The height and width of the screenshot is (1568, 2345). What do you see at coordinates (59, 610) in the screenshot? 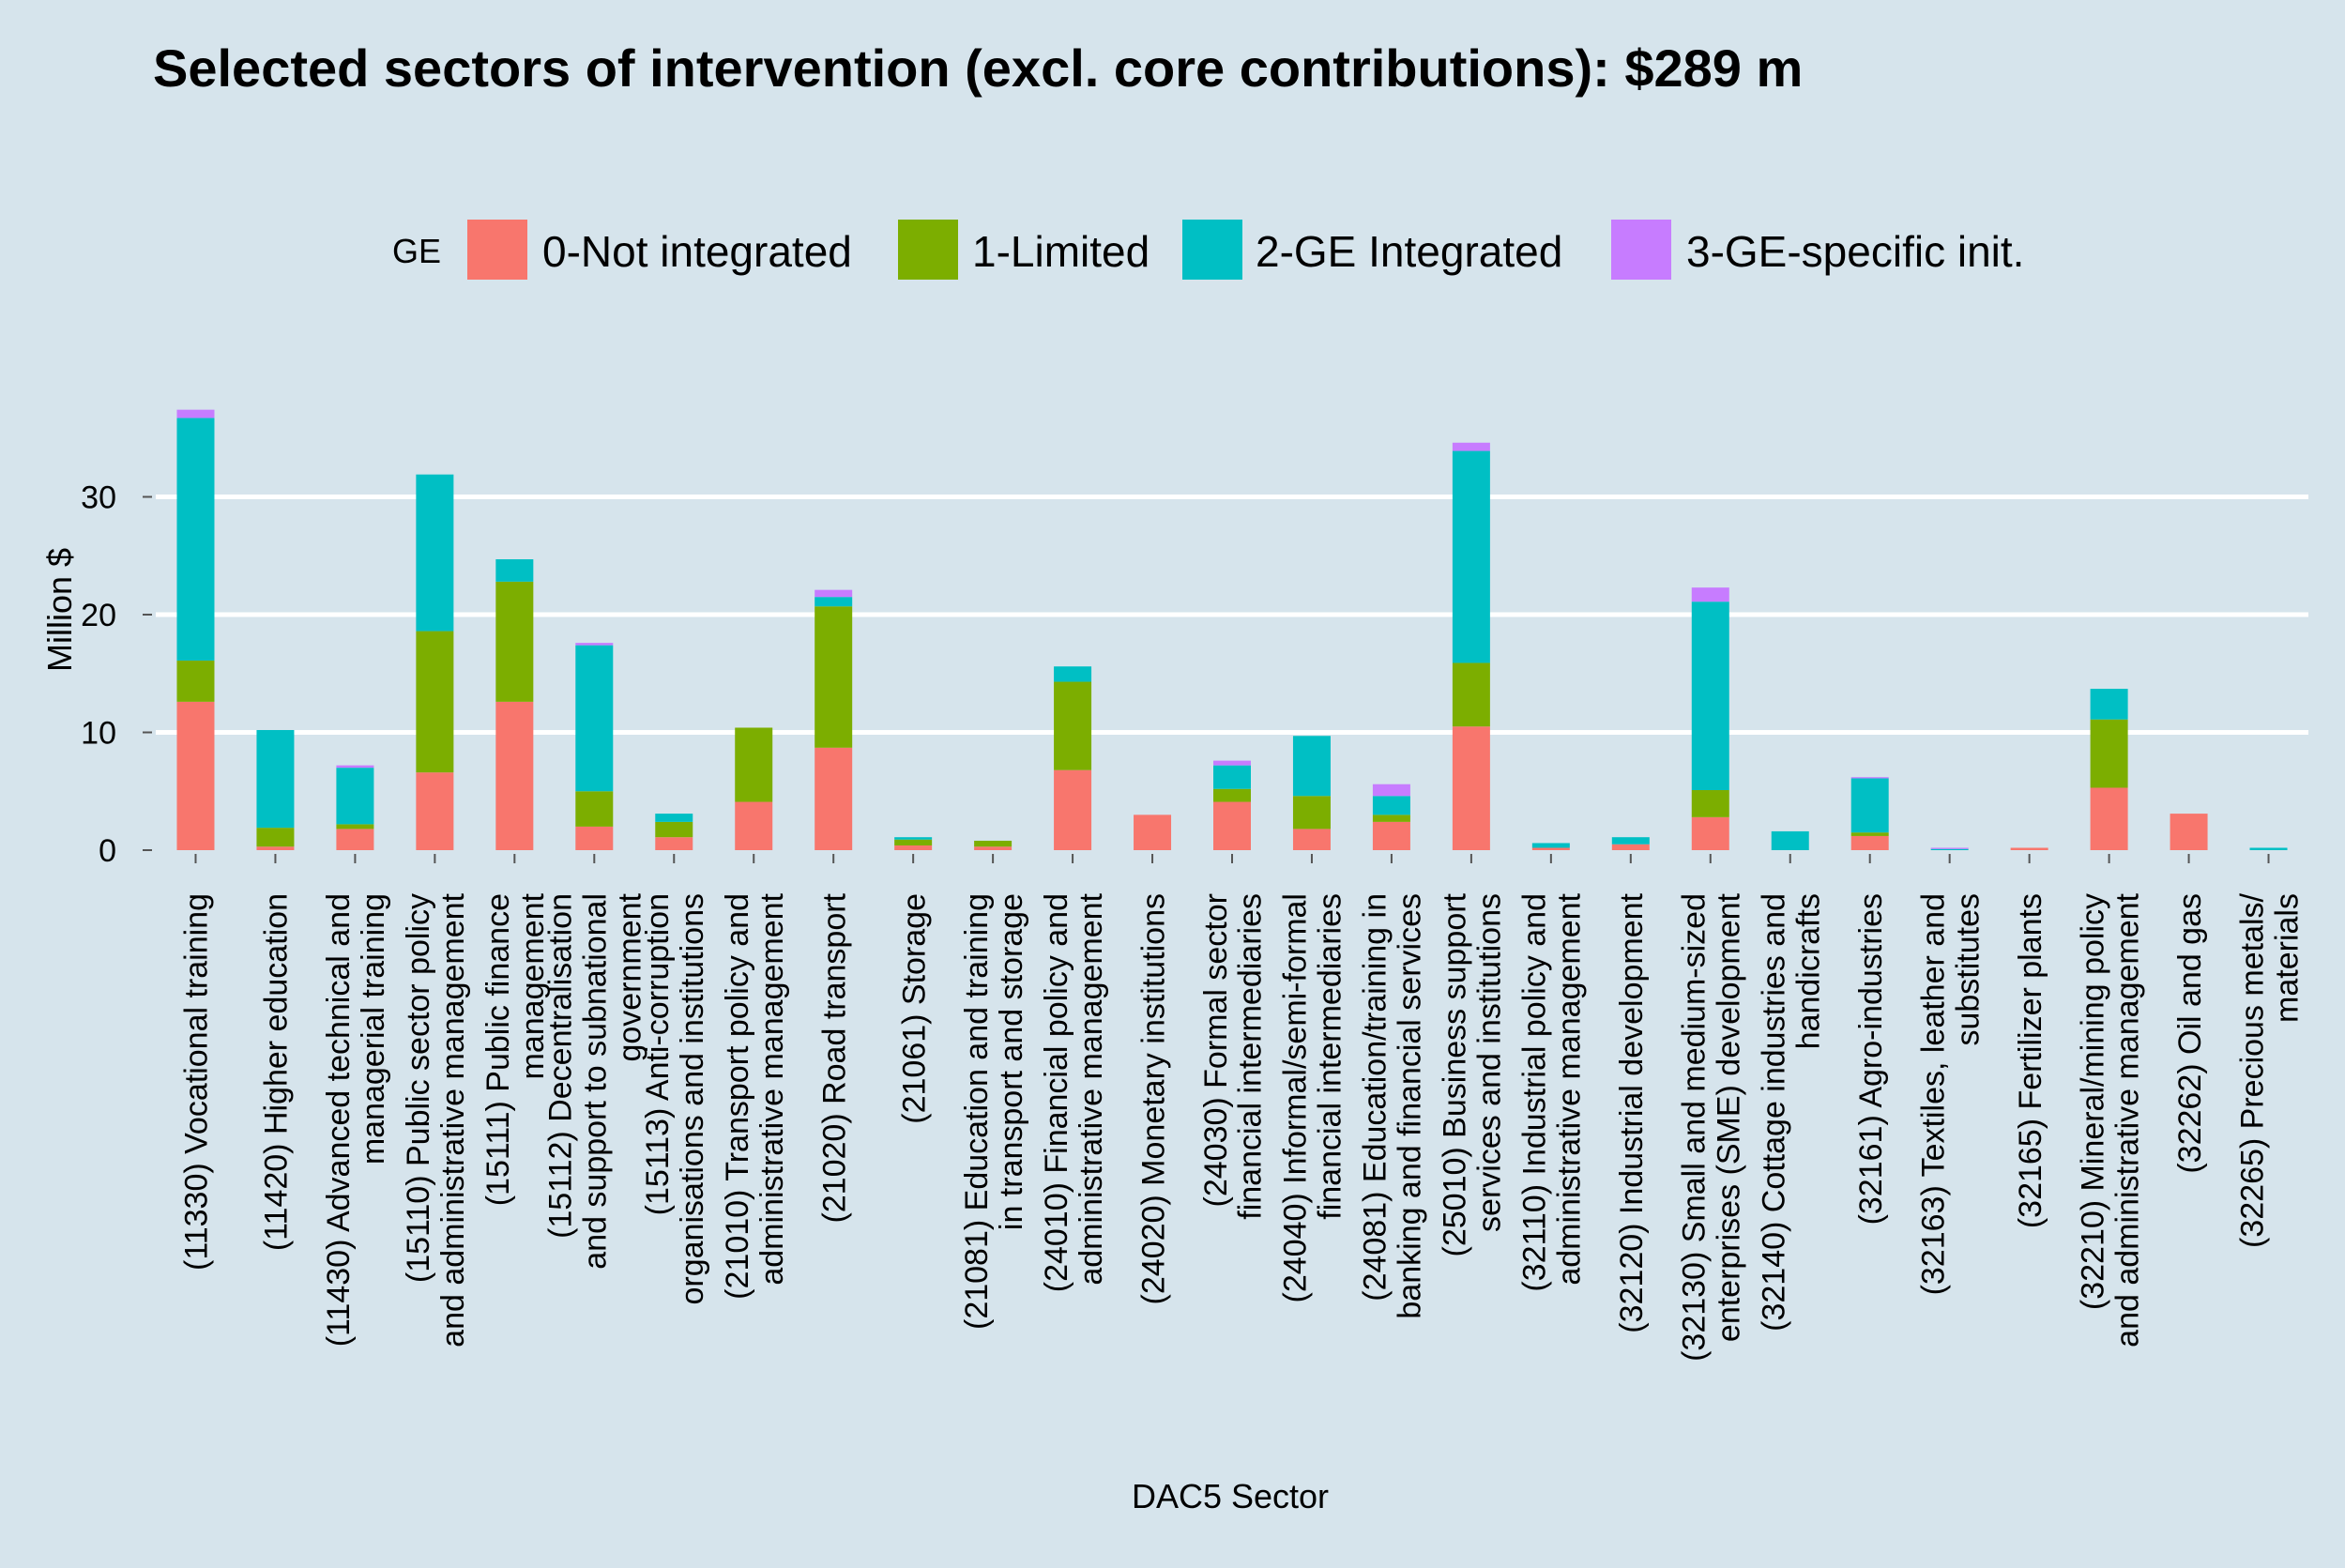
I see `y-axis-title: Million $` at bounding box center [59, 610].